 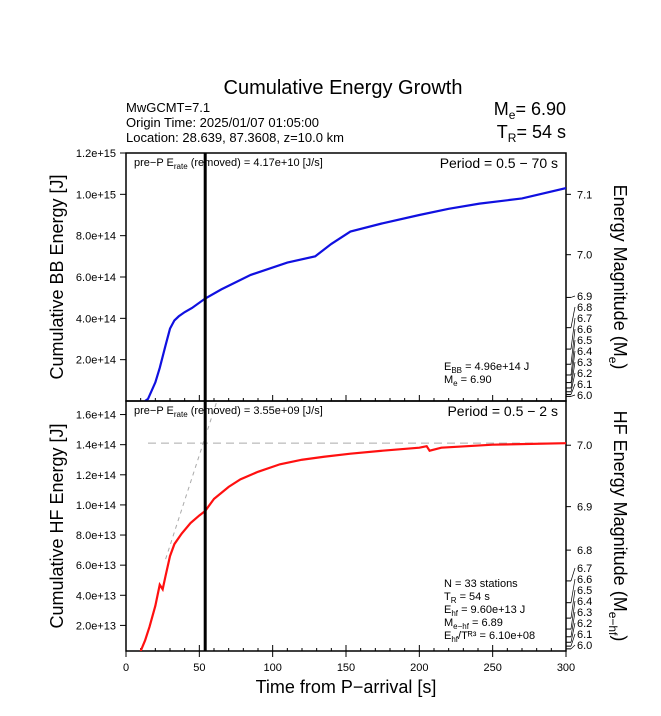 What do you see at coordinates (474, 597) in the screenshot?
I see `text-span: = 54 s` at bounding box center [474, 597].